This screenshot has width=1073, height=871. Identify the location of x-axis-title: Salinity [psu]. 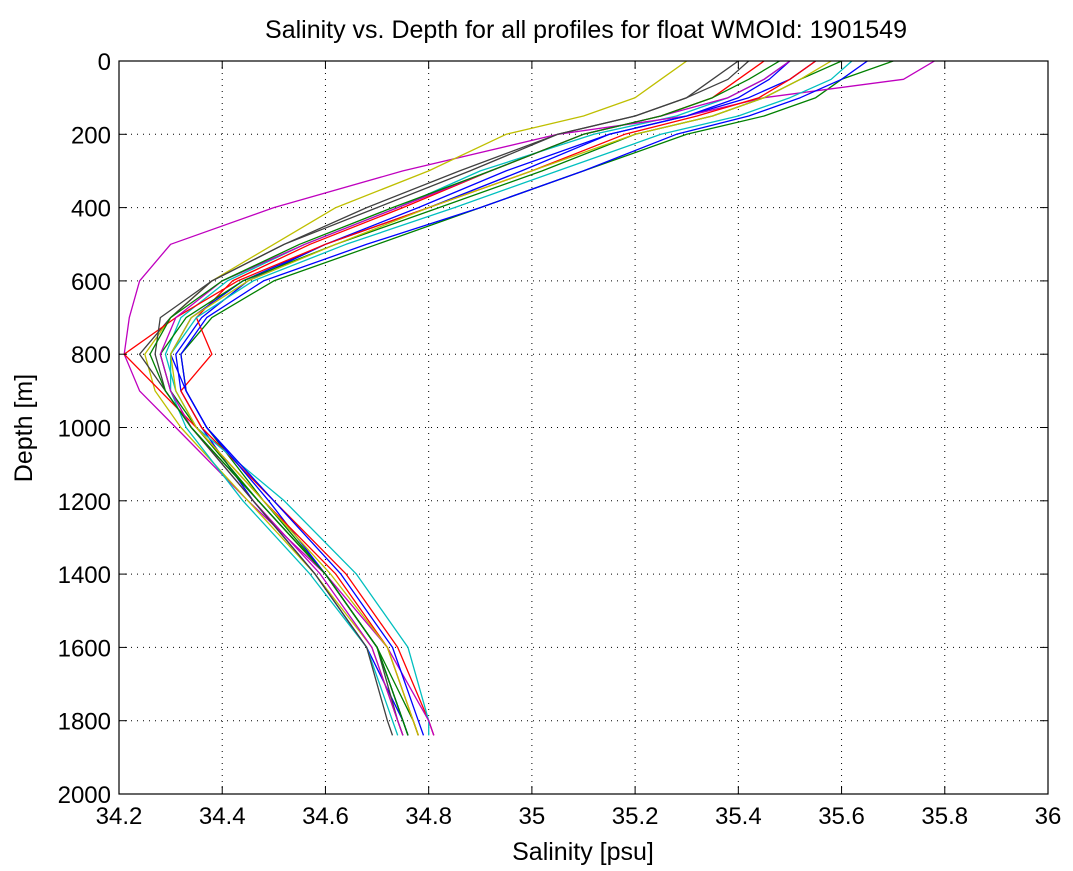
(583, 852).